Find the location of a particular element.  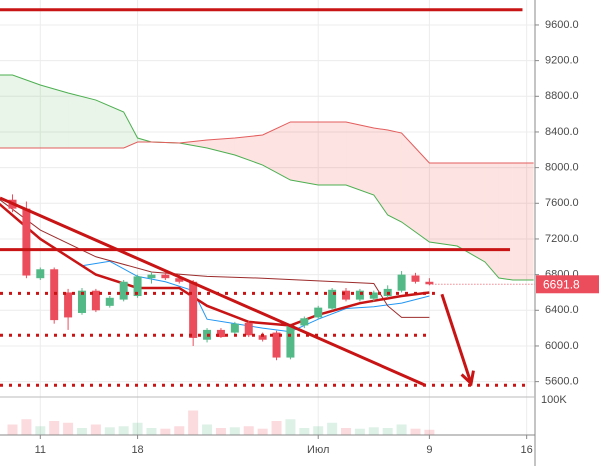

y-tick-label: 9600.0 is located at coordinates (562, 25).